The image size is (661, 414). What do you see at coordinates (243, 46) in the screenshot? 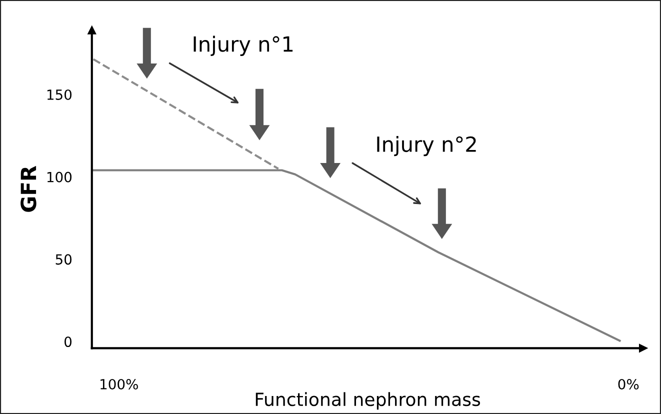
I see `annotation: Injury n°1` at bounding box center [243, 46].